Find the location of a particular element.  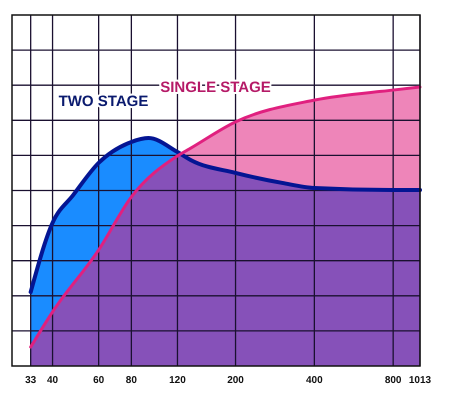

x-tick-label: 80 is located at coordinates (132, 380).